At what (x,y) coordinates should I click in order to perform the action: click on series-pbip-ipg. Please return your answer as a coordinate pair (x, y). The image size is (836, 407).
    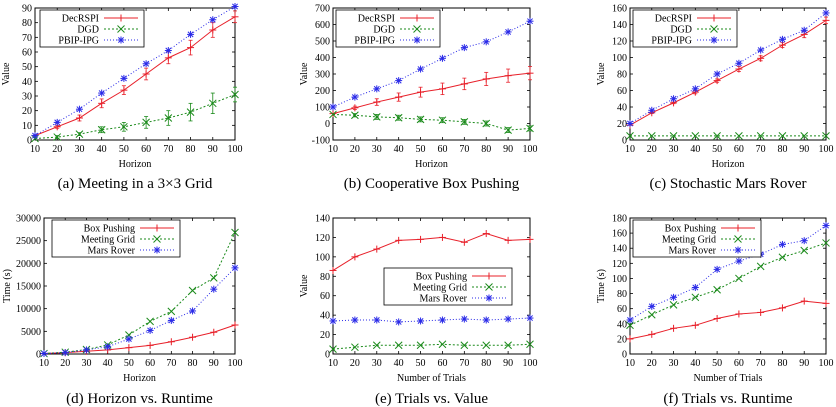
    Looking at the image, I should click on (431, 64).